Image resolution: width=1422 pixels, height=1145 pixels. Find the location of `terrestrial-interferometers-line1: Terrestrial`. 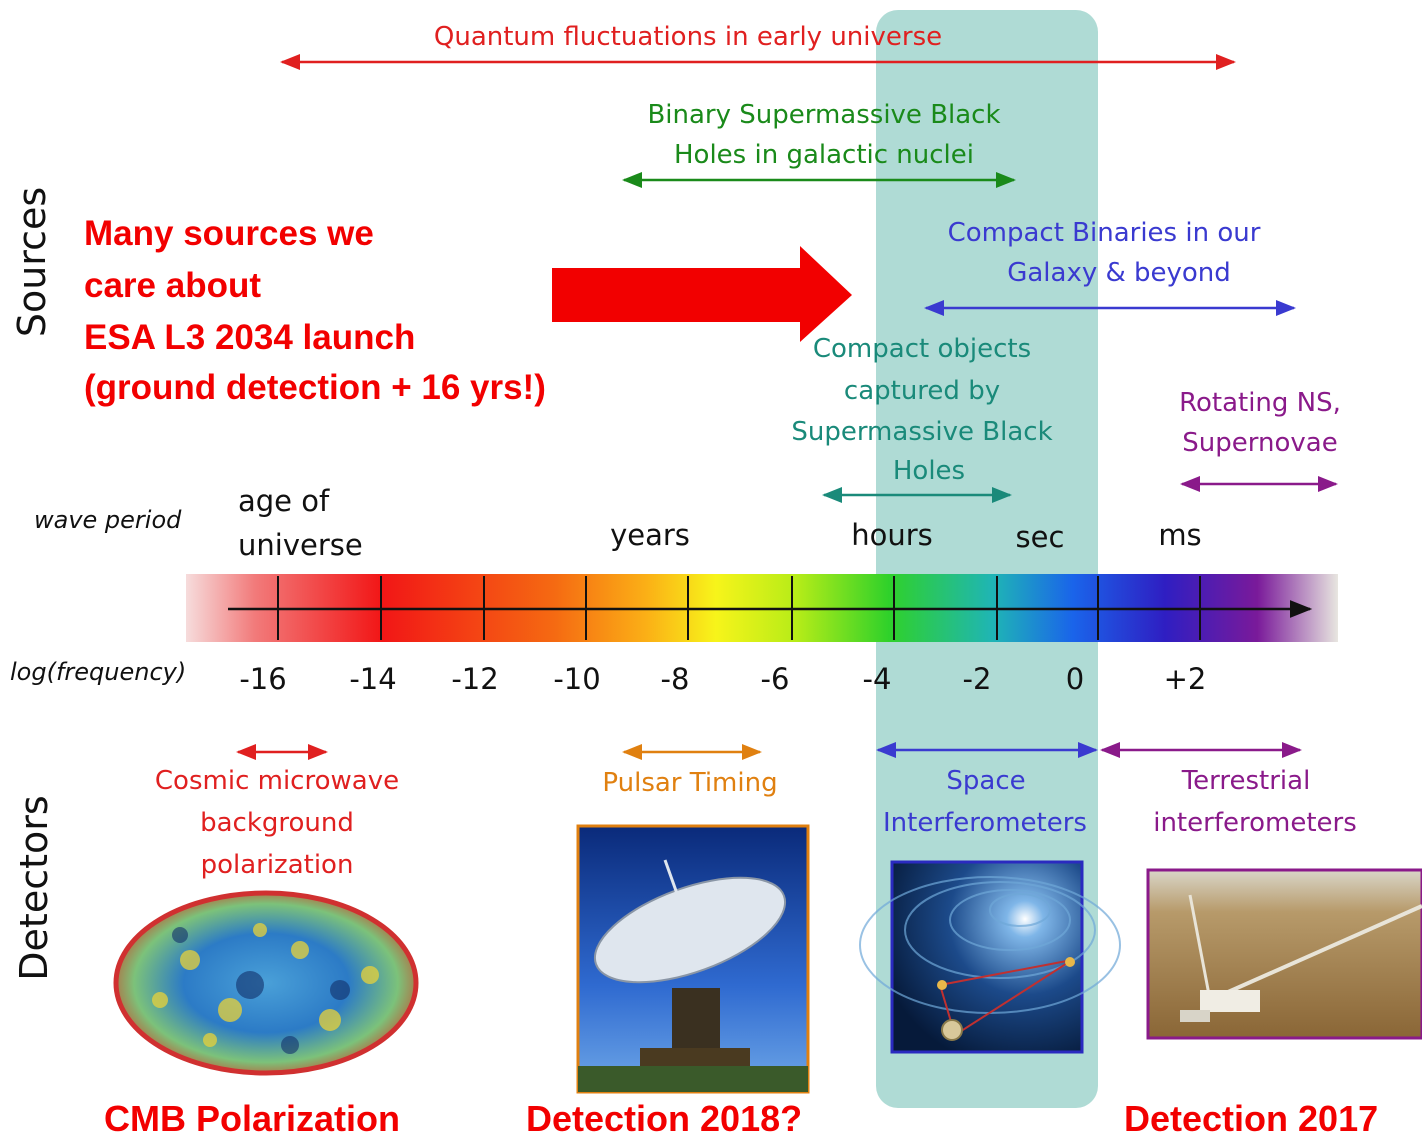

terrestrial-interferometers-line1: Terrestrial is located at coordinates (1246, 781).